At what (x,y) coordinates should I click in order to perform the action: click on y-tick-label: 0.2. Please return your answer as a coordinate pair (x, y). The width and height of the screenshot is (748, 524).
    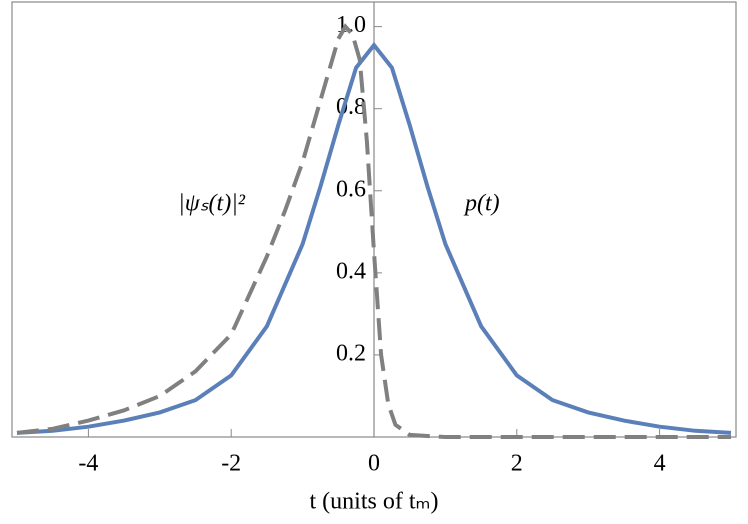
    Looking at the image, I should click on (351, 353).